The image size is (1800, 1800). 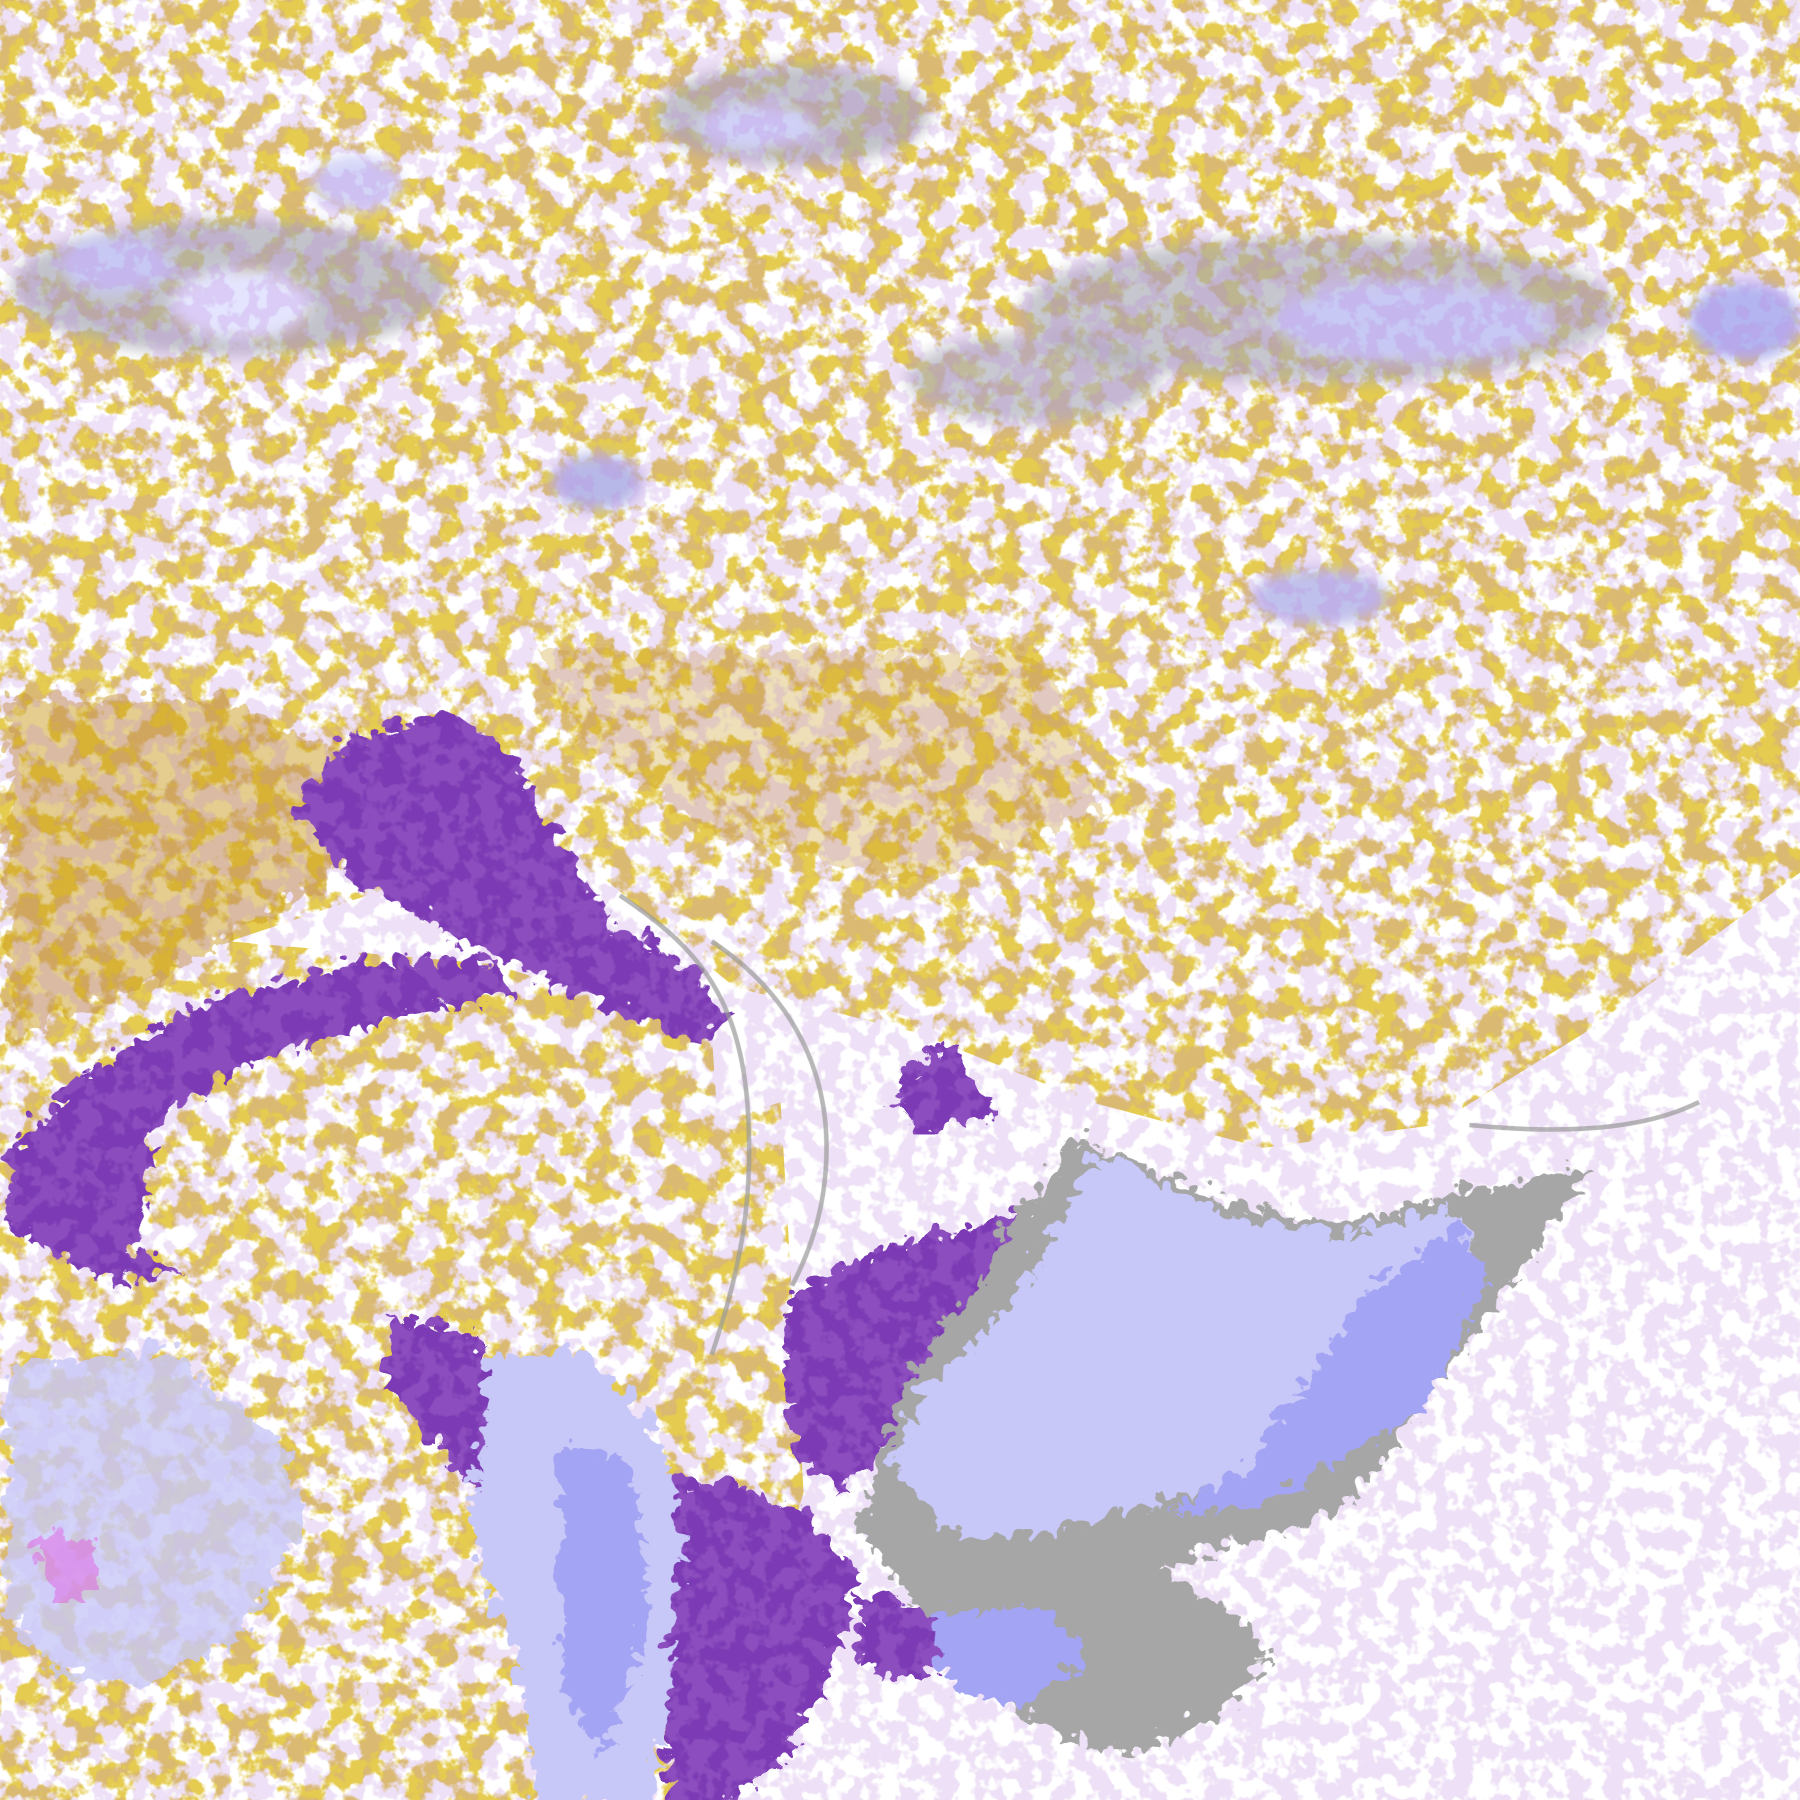 What do you see at coordinates (339, 1571) in the screenshot?
I see `lavender-lower-left` at bounding box center [339, 1571].